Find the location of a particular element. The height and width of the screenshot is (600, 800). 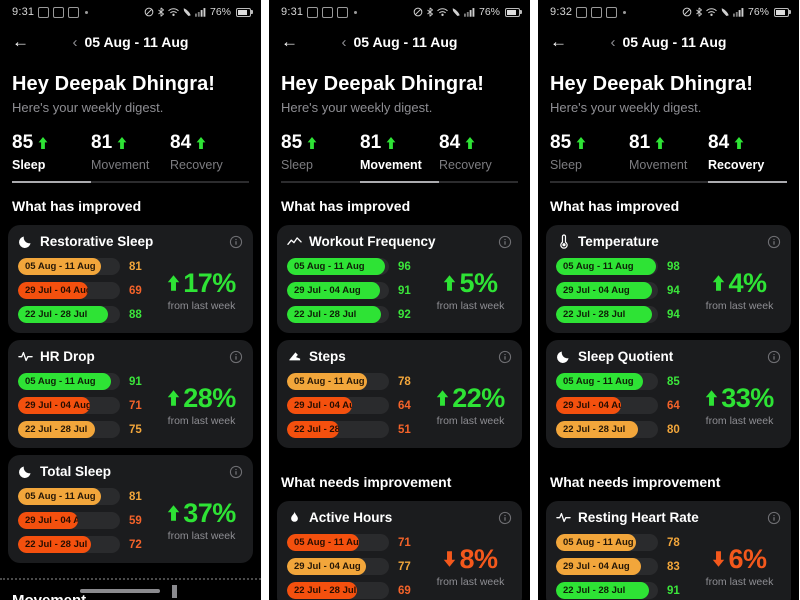

bar-row: 22 Jul - 28 Jul 75 is located at coordinates (87, 429).